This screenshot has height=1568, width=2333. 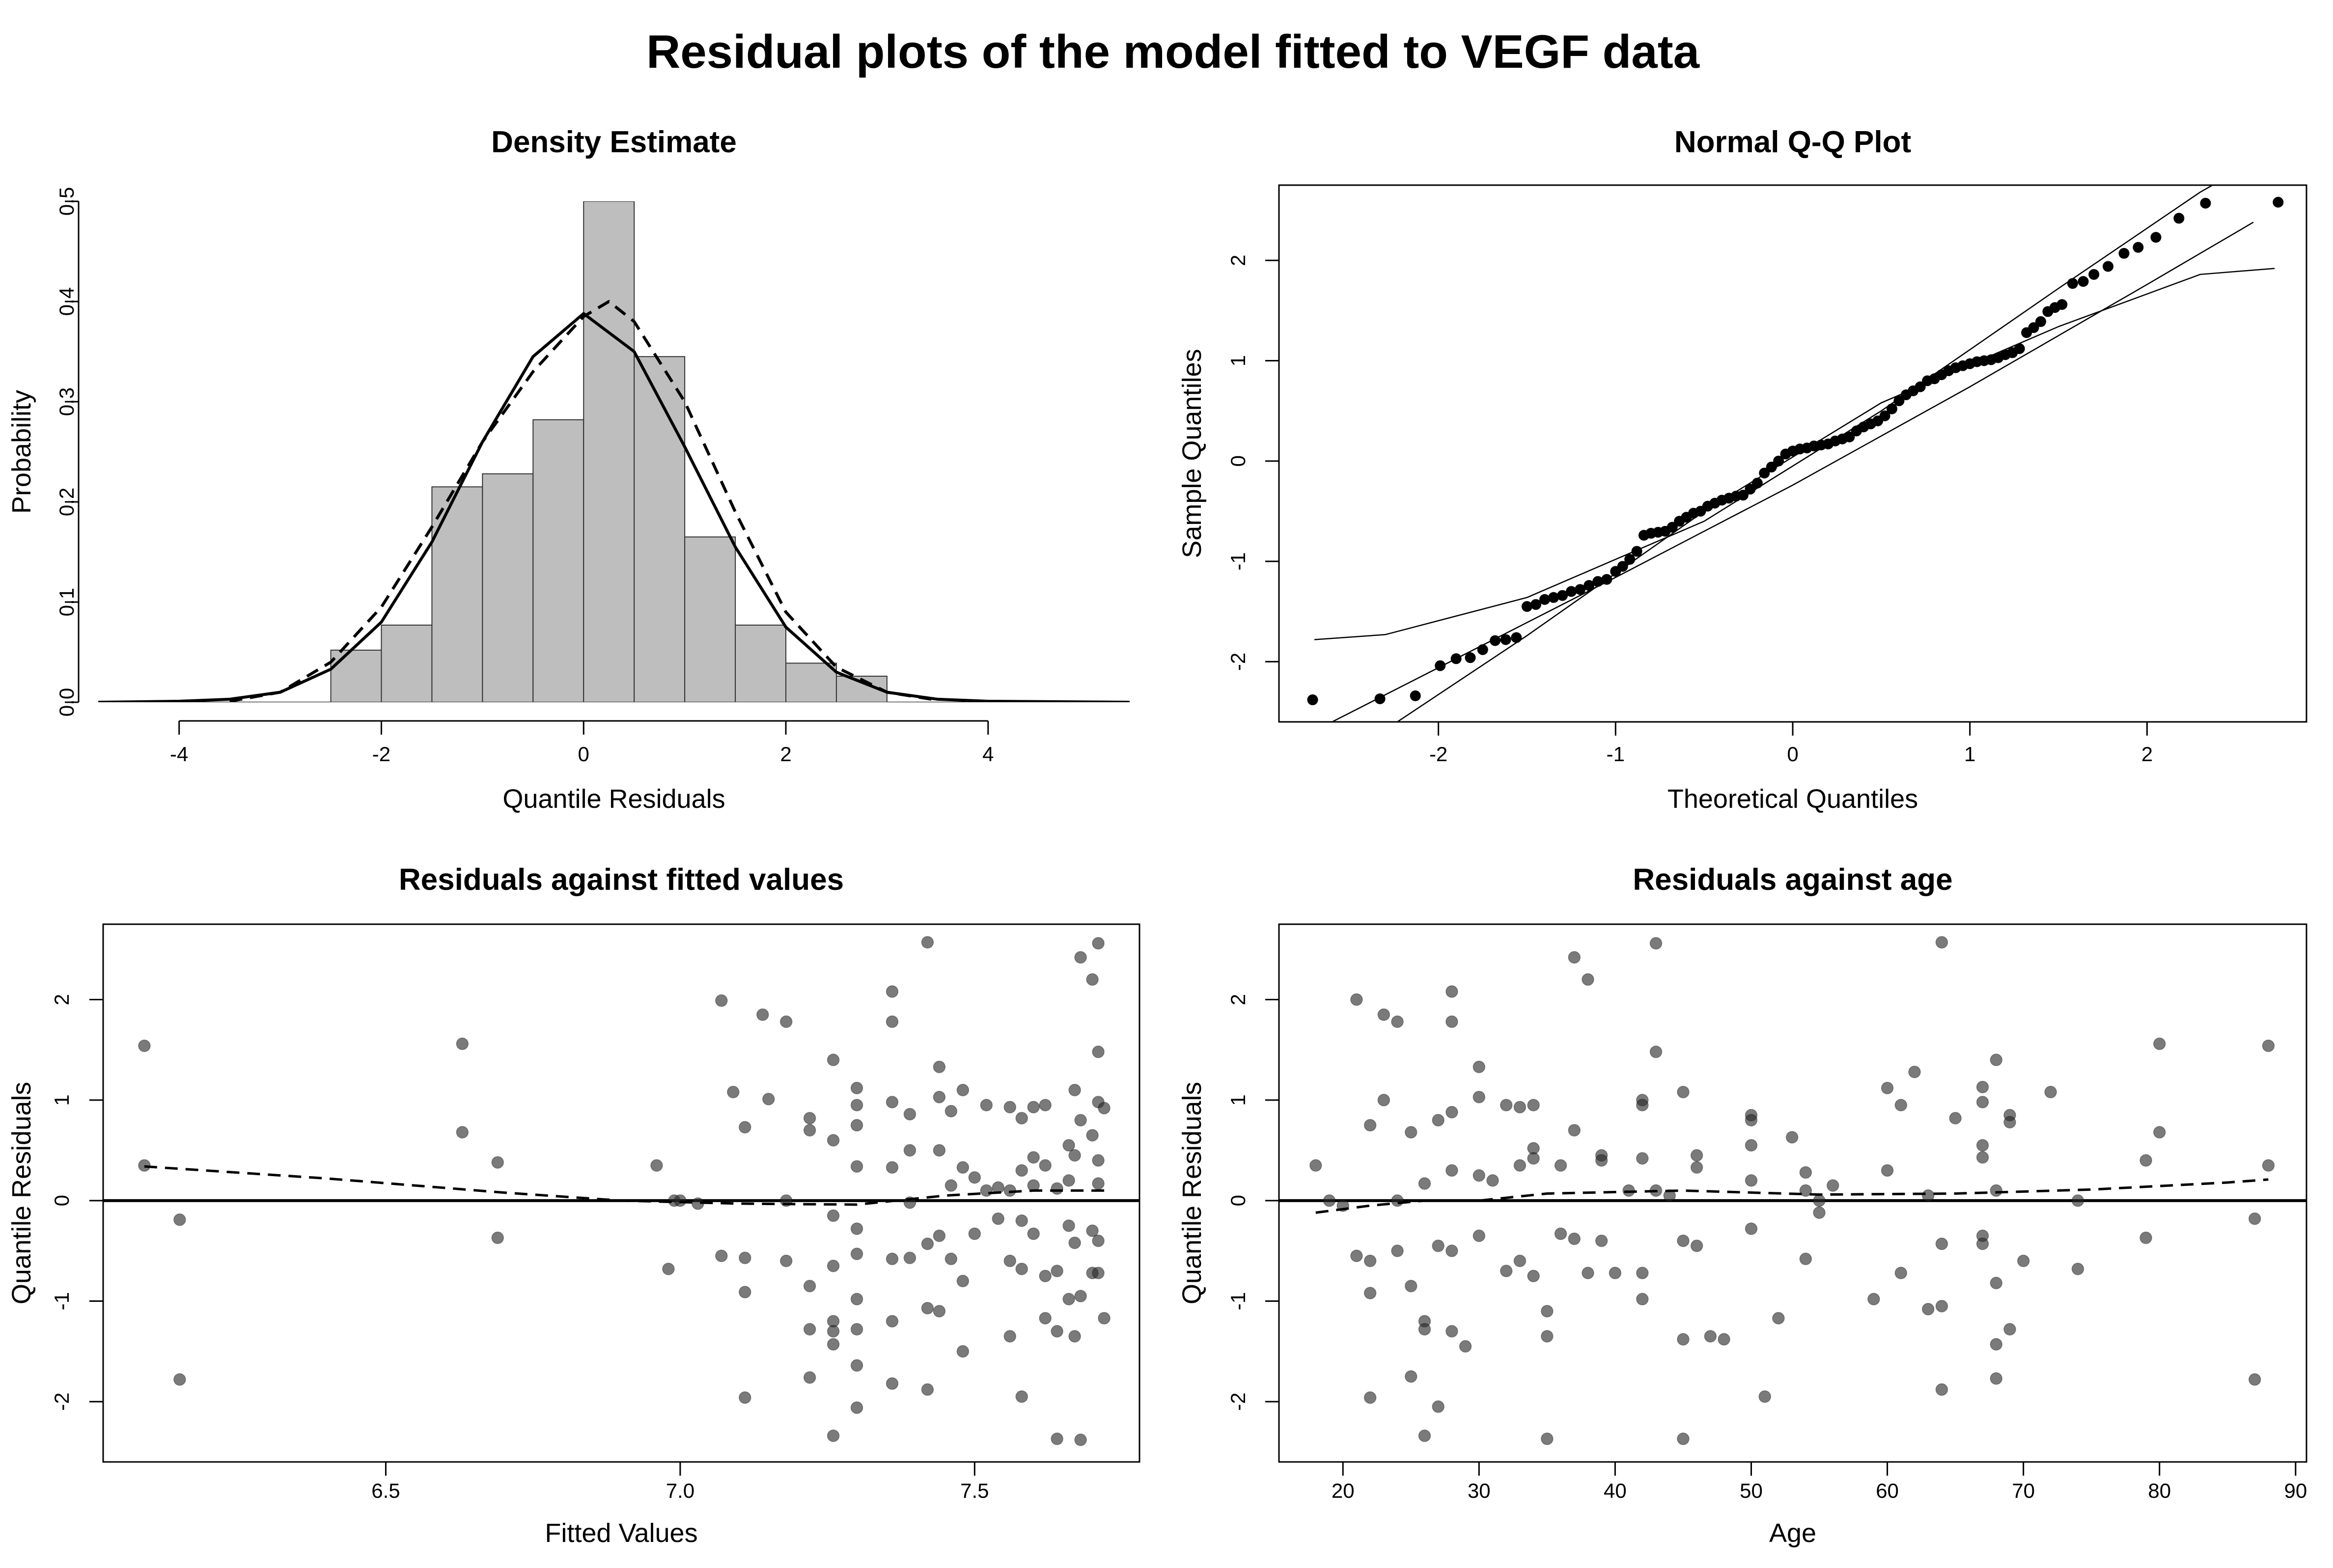 I want to click on y-tick-label: 0, so click(x=61, y=1200).